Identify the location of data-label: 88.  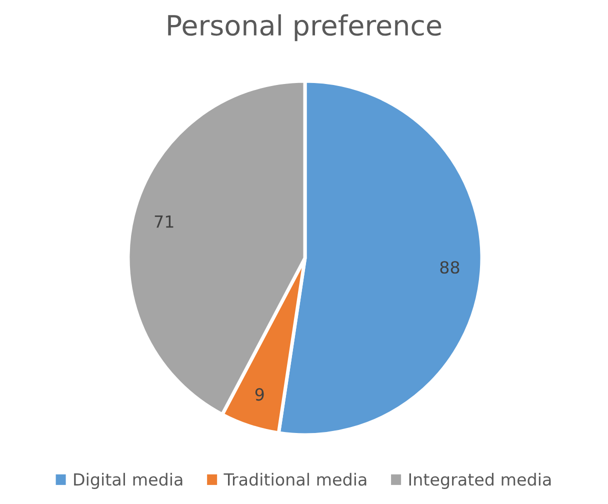
(450, 267).